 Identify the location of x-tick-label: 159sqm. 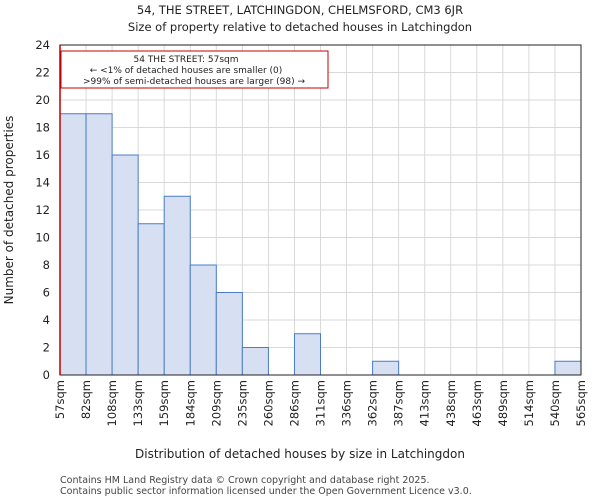
(164, 403).